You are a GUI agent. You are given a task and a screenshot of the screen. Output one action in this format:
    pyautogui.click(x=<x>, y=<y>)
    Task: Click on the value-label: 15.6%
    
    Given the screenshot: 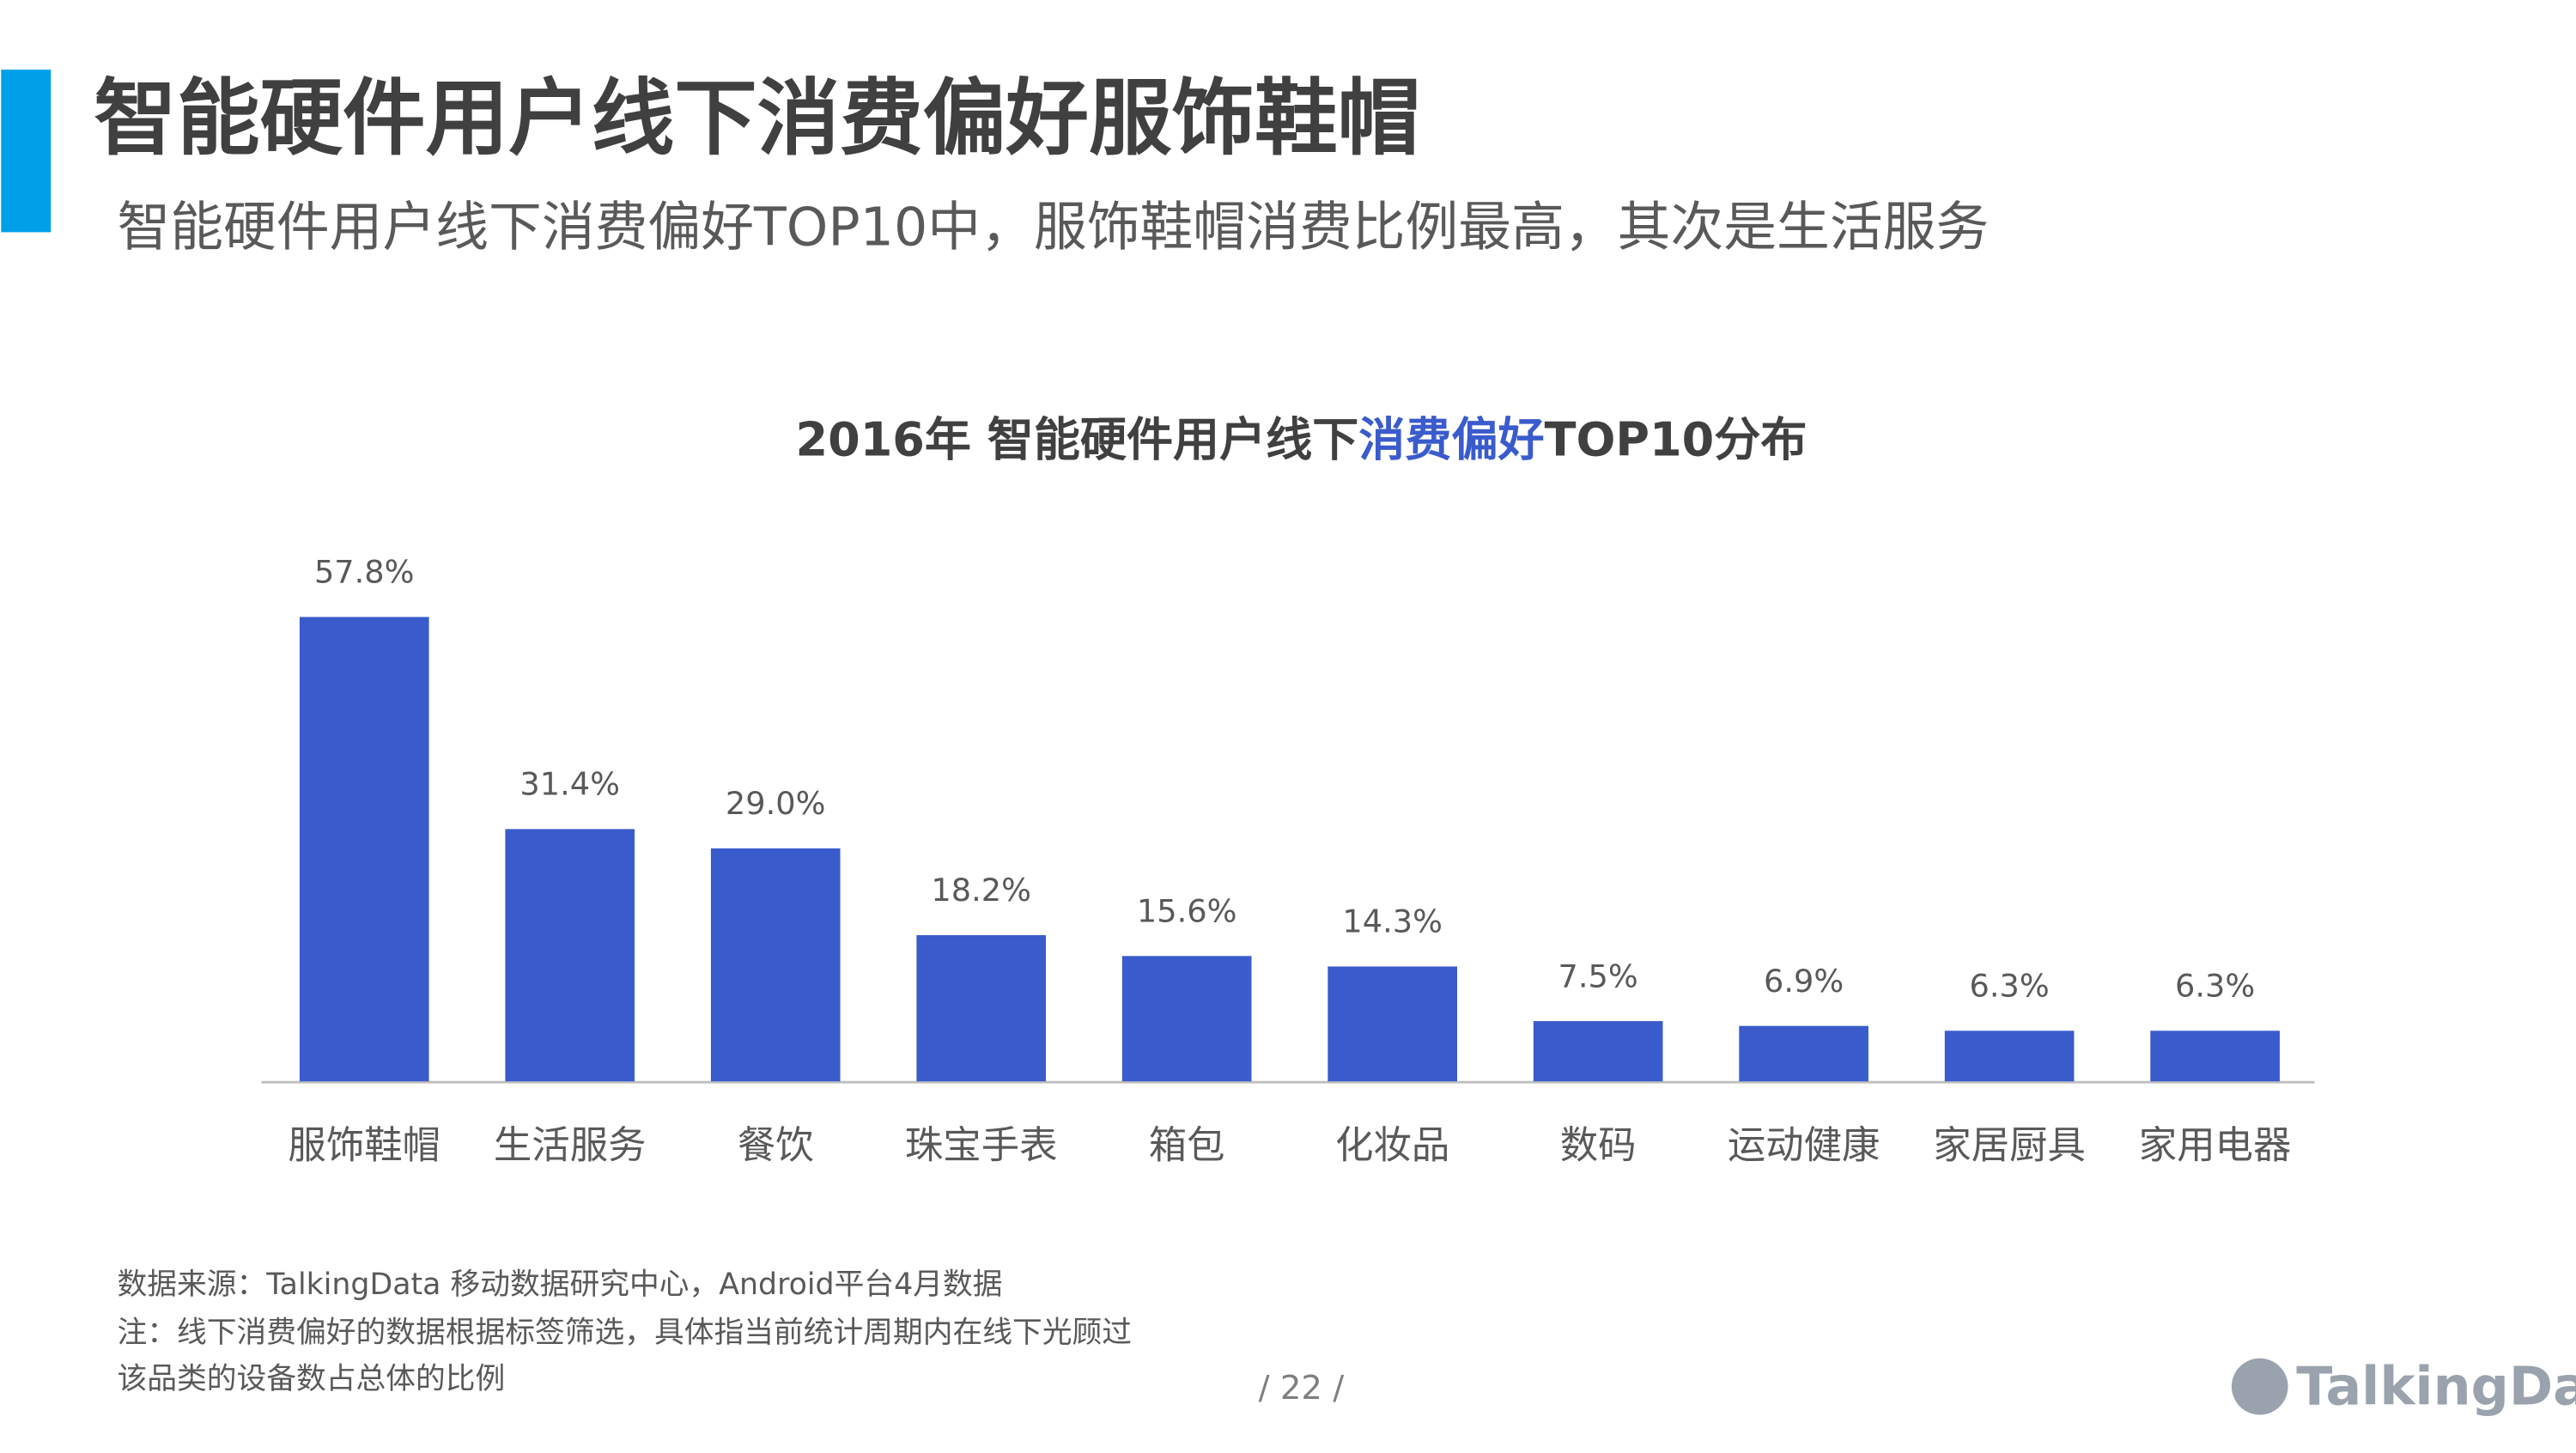 What is the action you would take?
    pyautogui.click(x=1187, y=912)
    